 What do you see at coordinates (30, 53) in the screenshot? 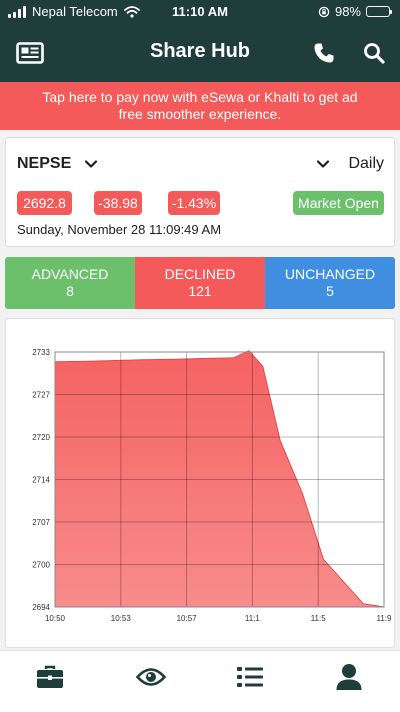
I see `newspaper-icon` at bounding box center [30, 53].